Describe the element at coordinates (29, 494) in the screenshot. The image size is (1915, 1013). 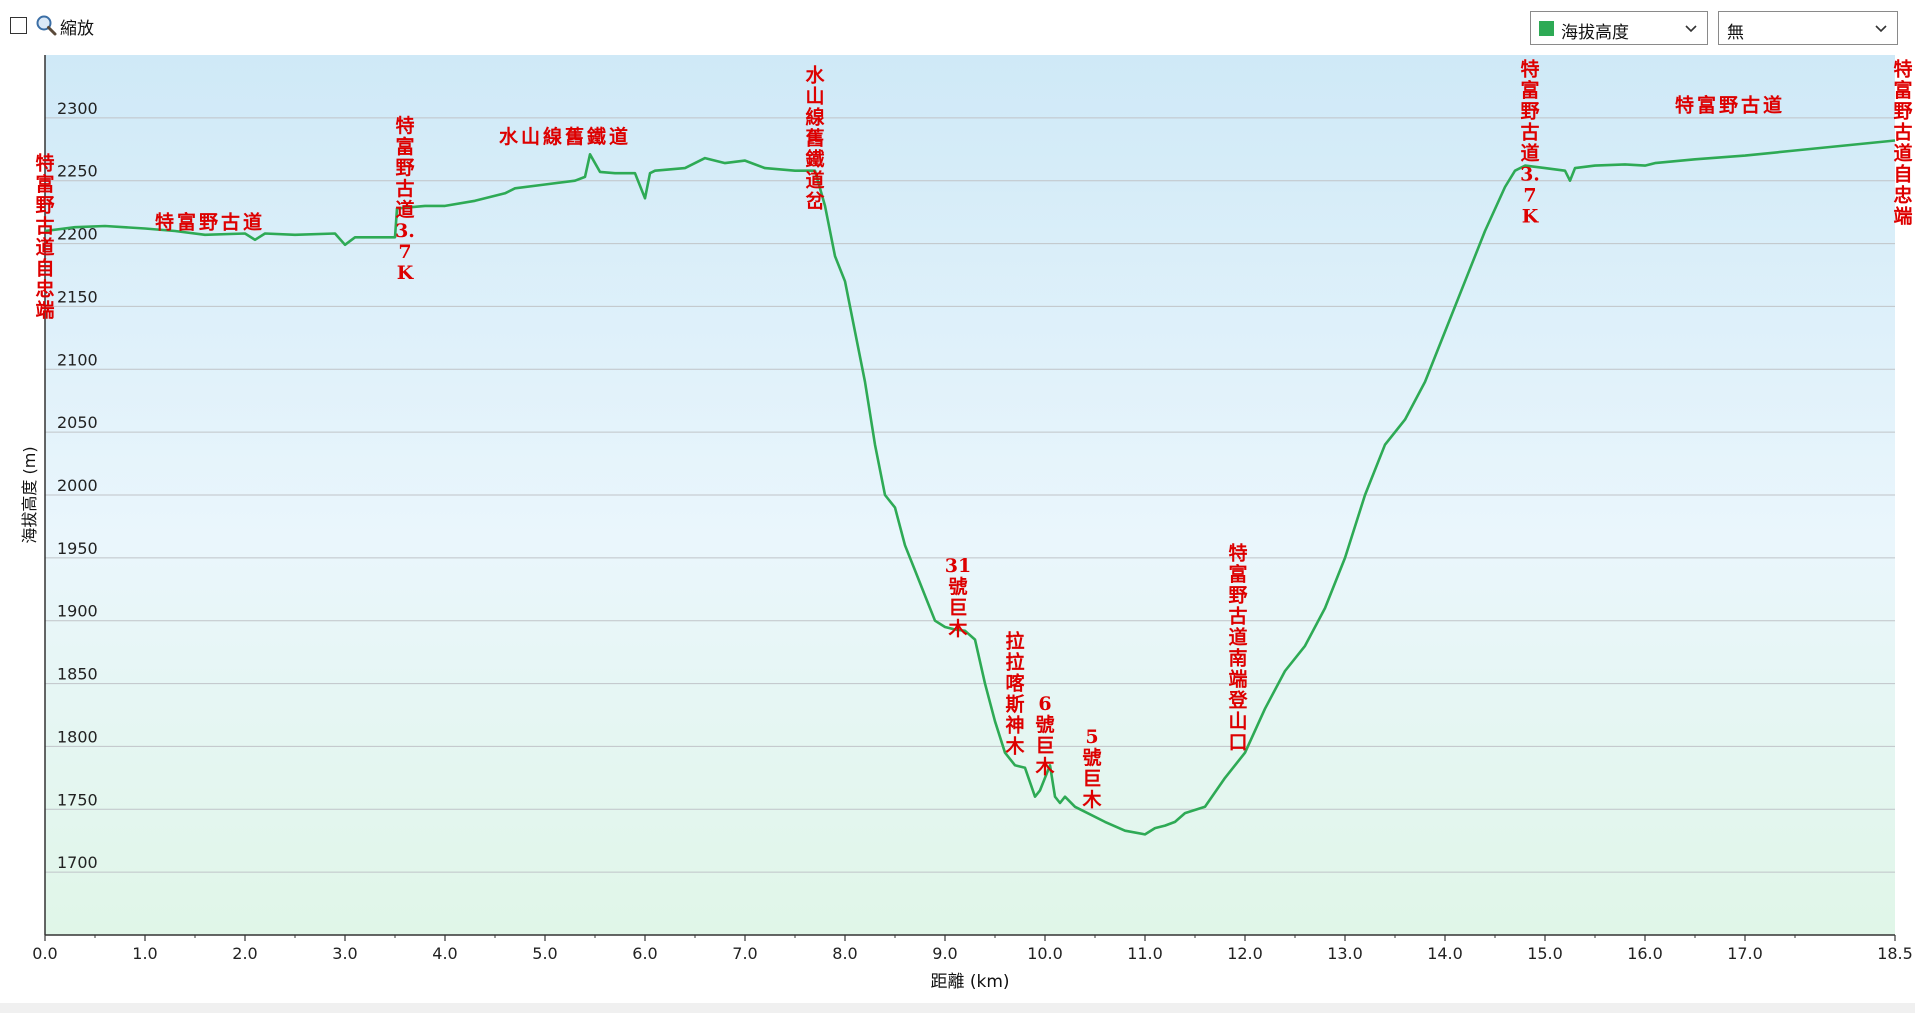
I see `y-axis-title: 海拔高度 (m)` at that location.